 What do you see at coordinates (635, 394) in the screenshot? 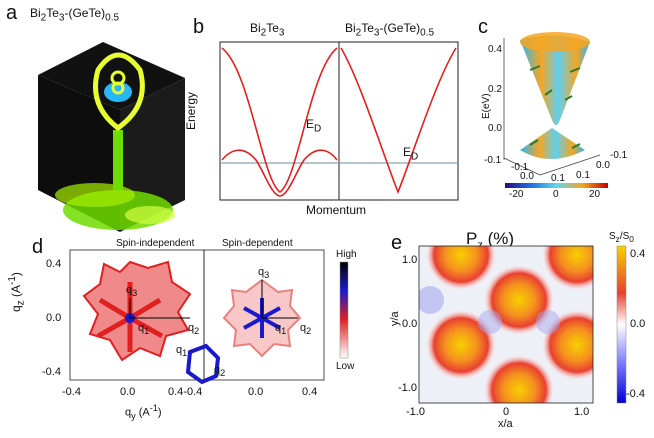
I see `panel-e-cbtick-2: -0.4` at bounding box center [635, 394].